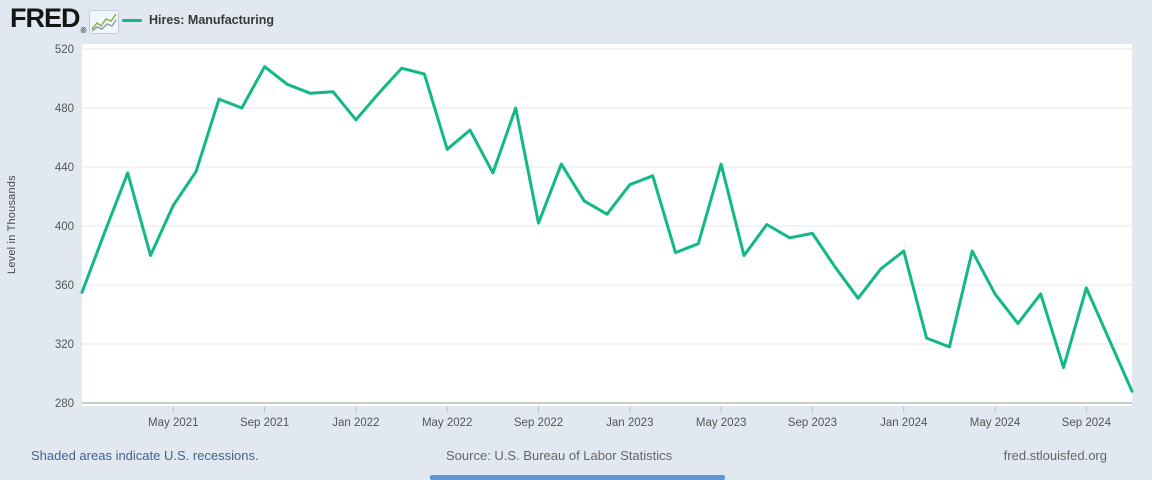  Describe the element at coordinates (212, 20) in the screenshot. I see `series-legend-label: Hires: Manufacturing` at that location.